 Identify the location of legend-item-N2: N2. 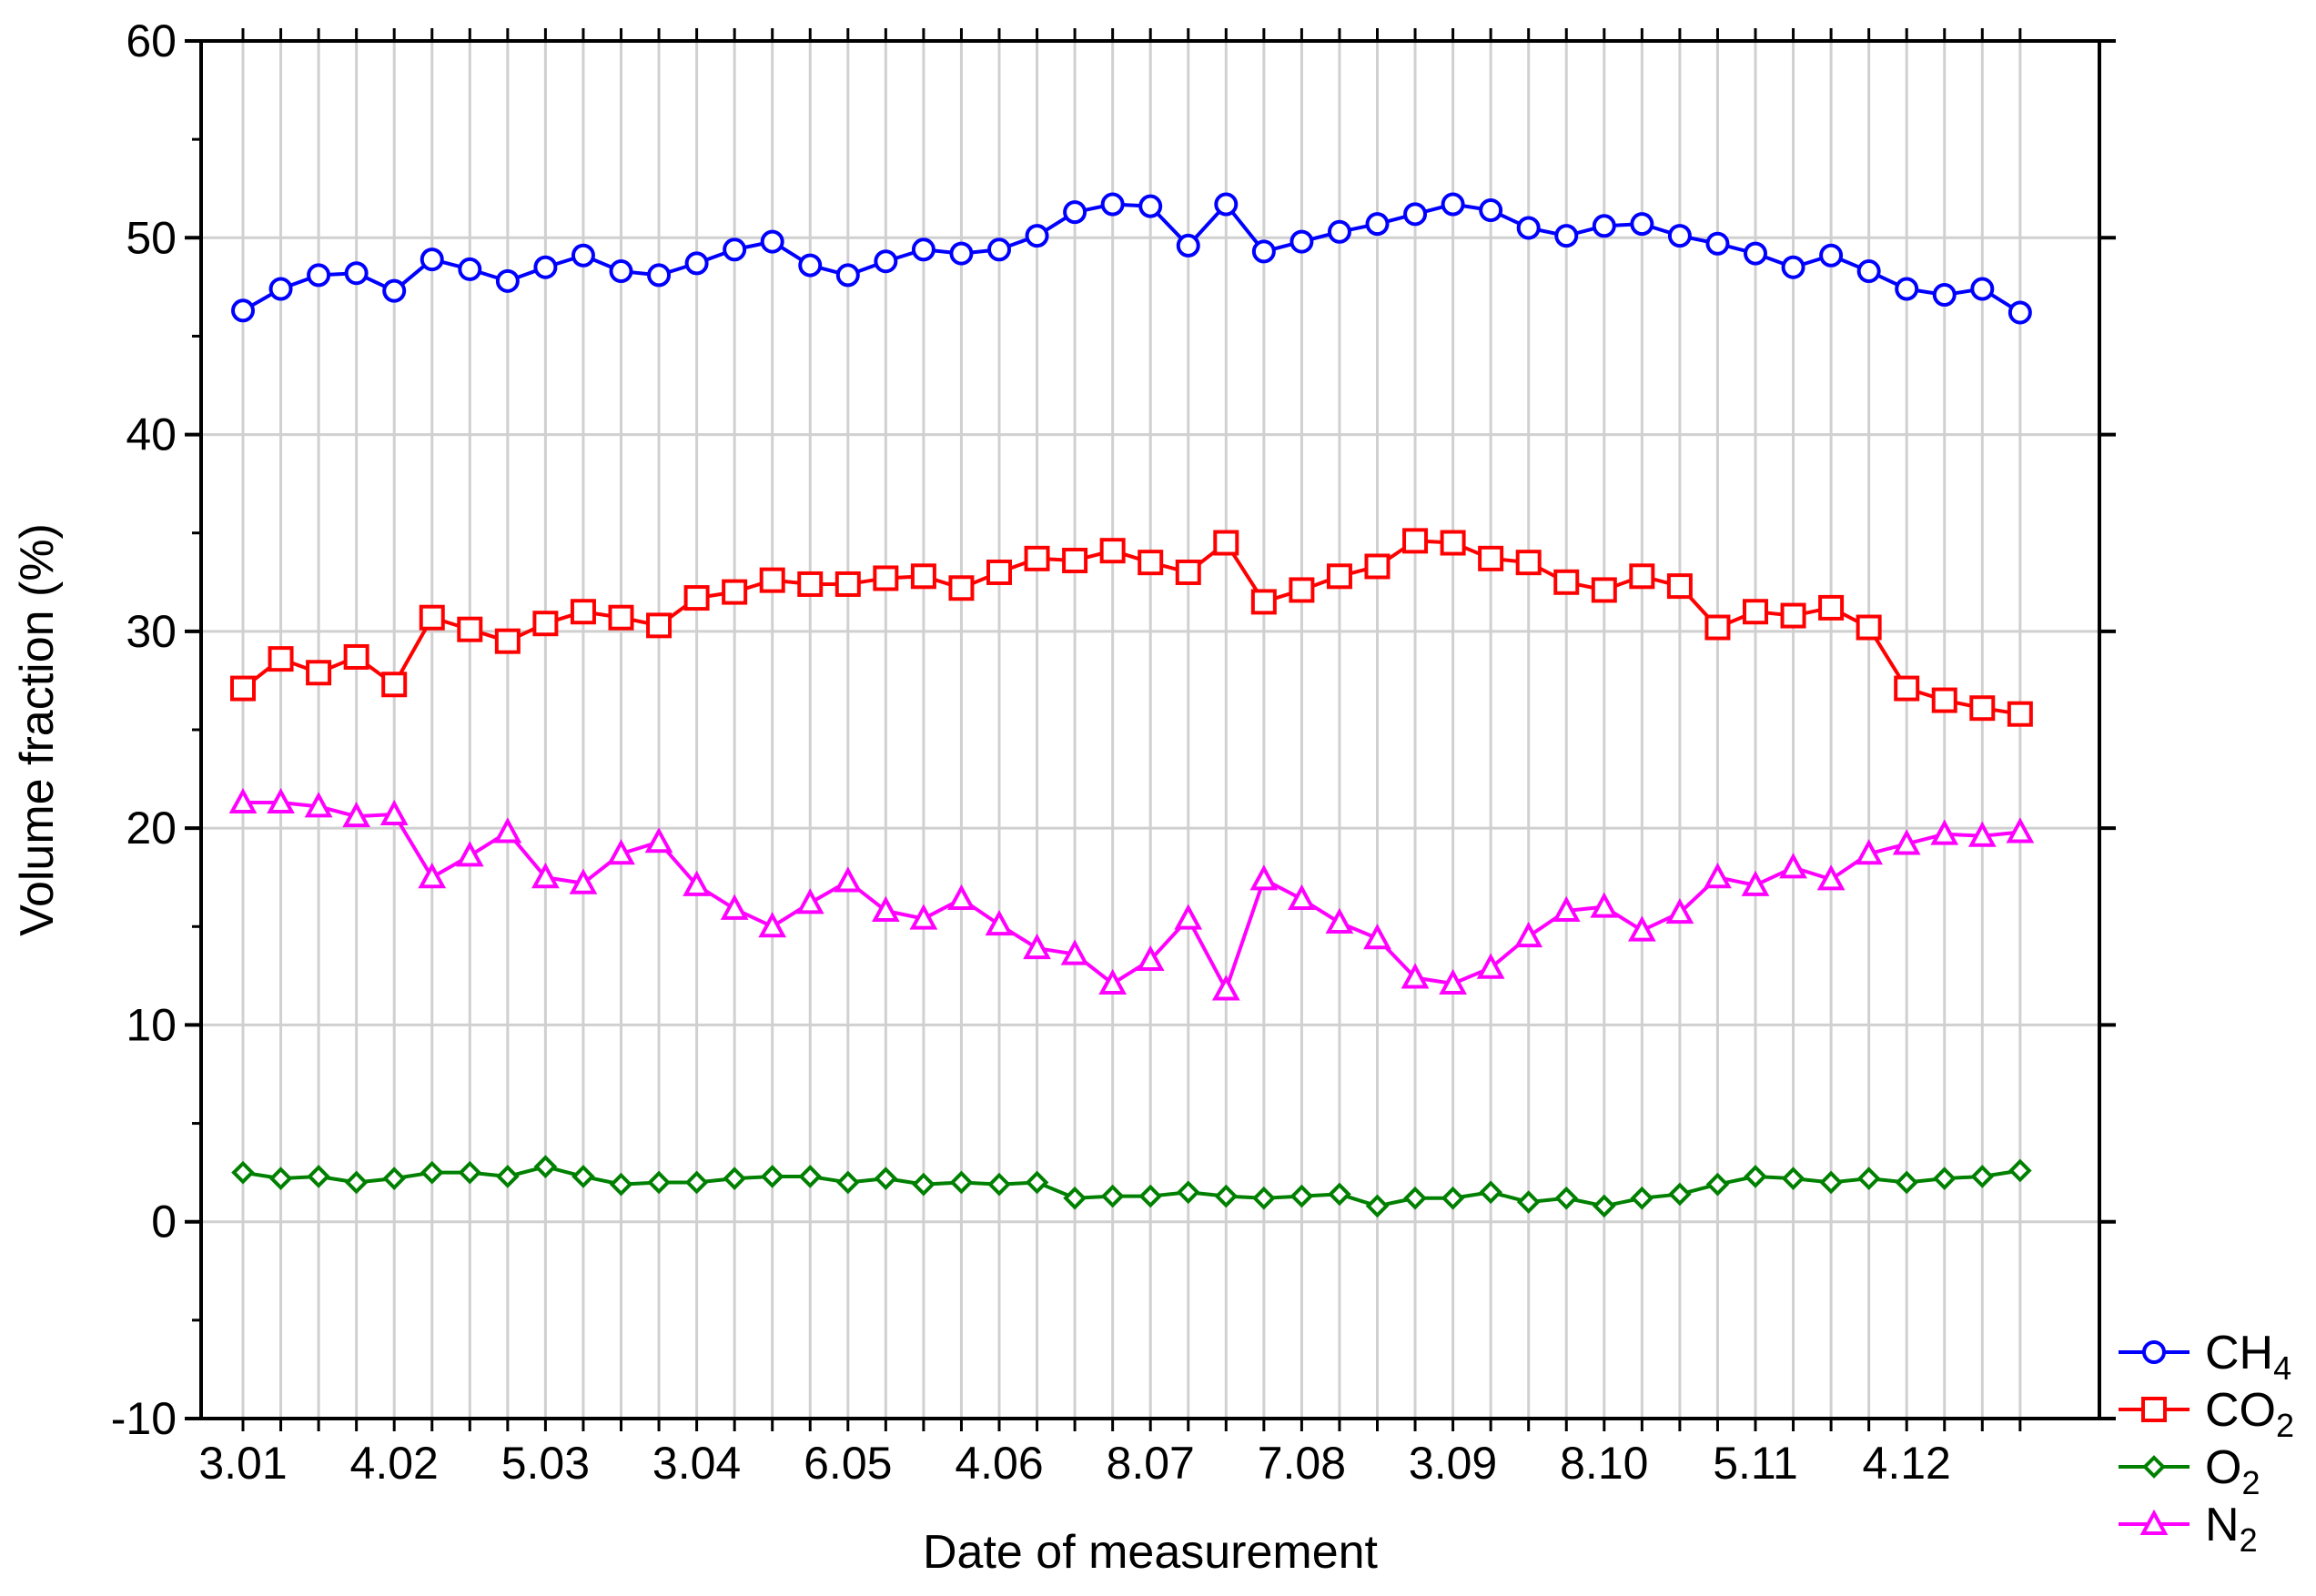
(2188, 1529).